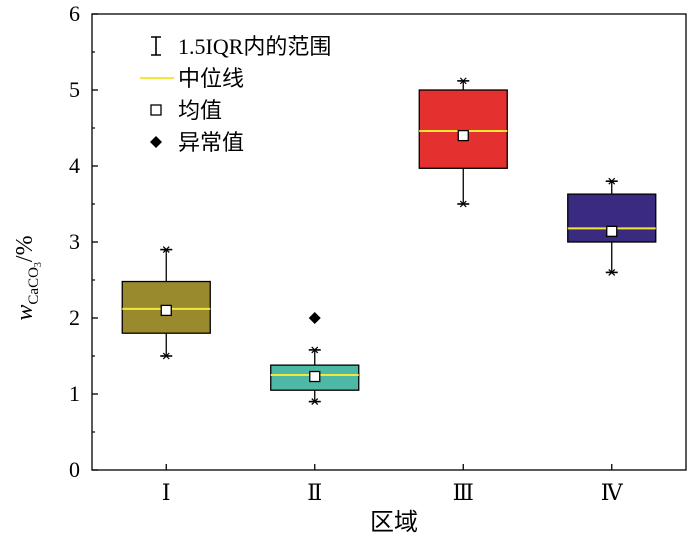 This screenshot has width=700, height=542. I want to click on y-axis-title: wCaCO3/%, so click(28, 277).